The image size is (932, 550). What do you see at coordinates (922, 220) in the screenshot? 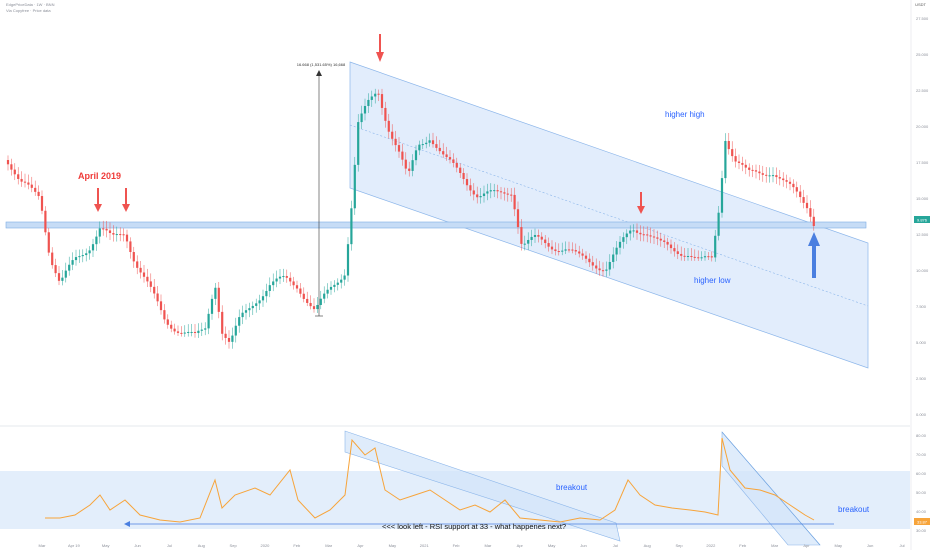
I see `current-price-value: 9.876` at bounding box center [922, 220].